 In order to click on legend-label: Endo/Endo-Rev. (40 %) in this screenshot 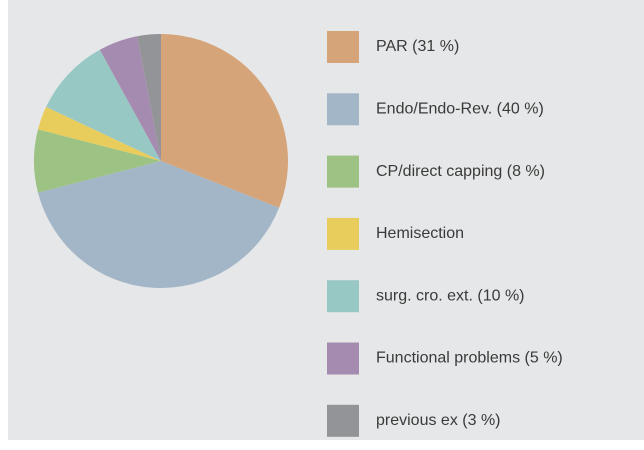, I will do `click(460, 109)`.